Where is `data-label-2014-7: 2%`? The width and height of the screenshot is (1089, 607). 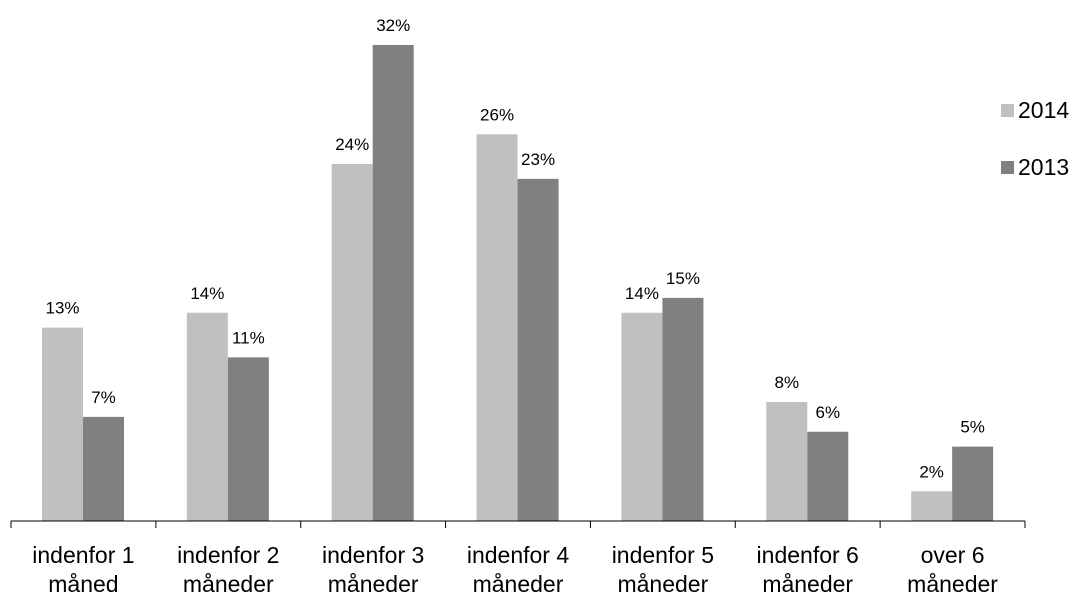
data-label-2014-7: 2% is located at coordinates (931, 471).